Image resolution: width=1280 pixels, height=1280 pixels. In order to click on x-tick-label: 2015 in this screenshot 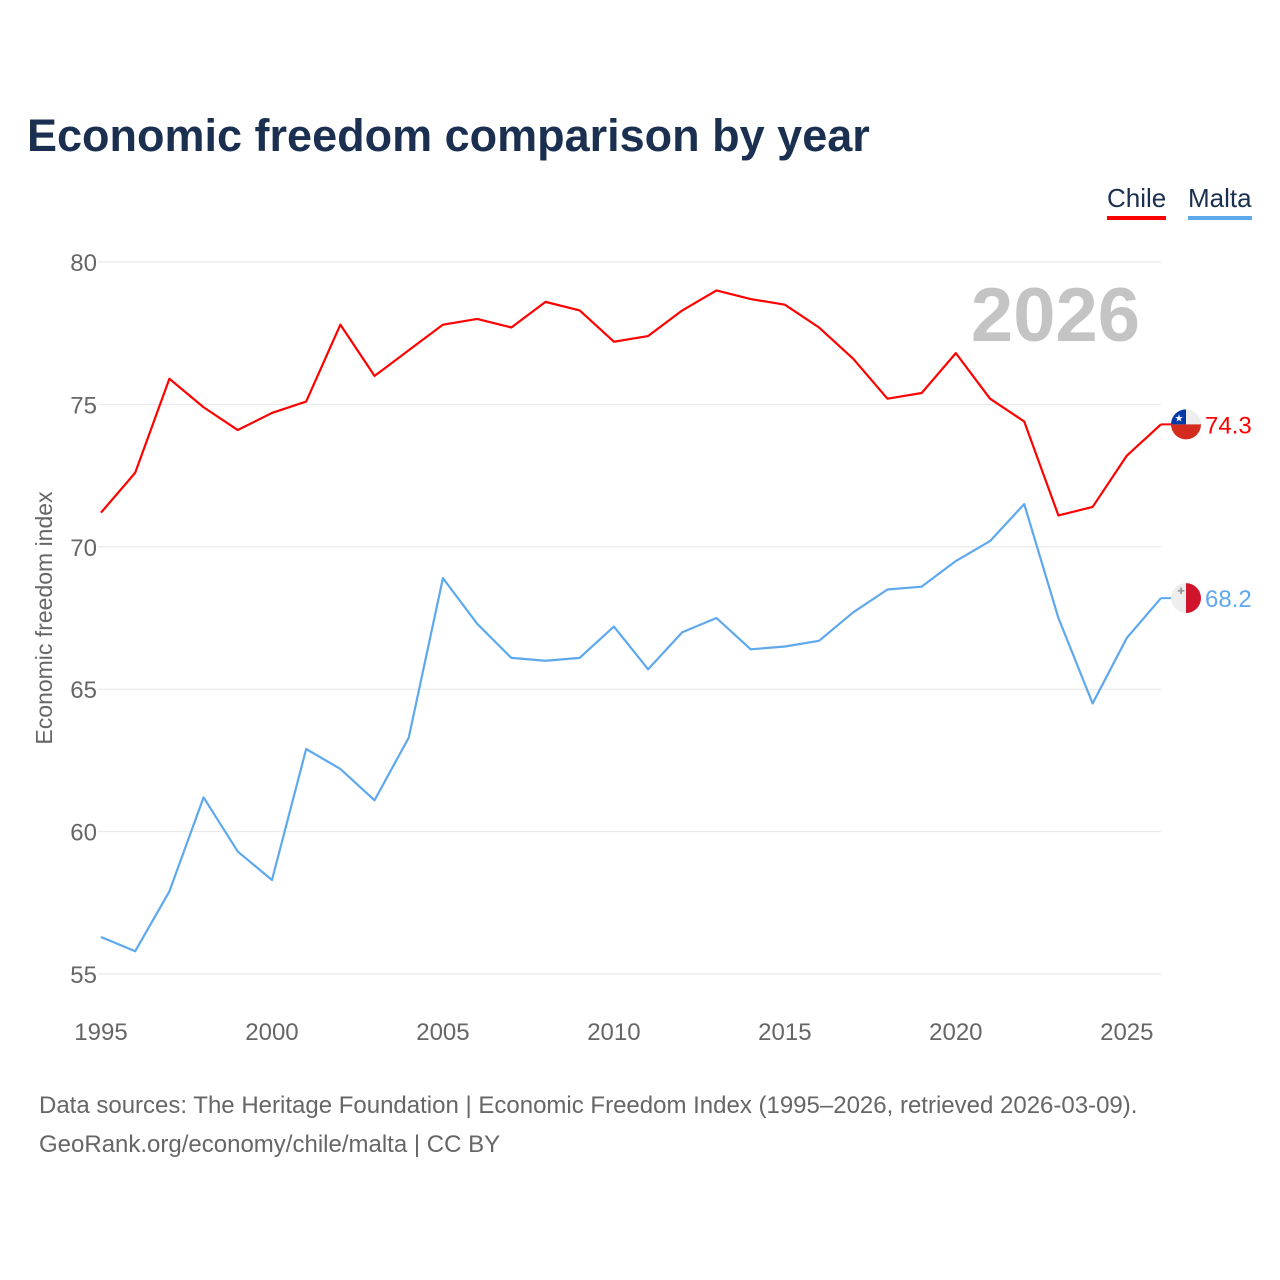, I will do `click(784, 1032)`.